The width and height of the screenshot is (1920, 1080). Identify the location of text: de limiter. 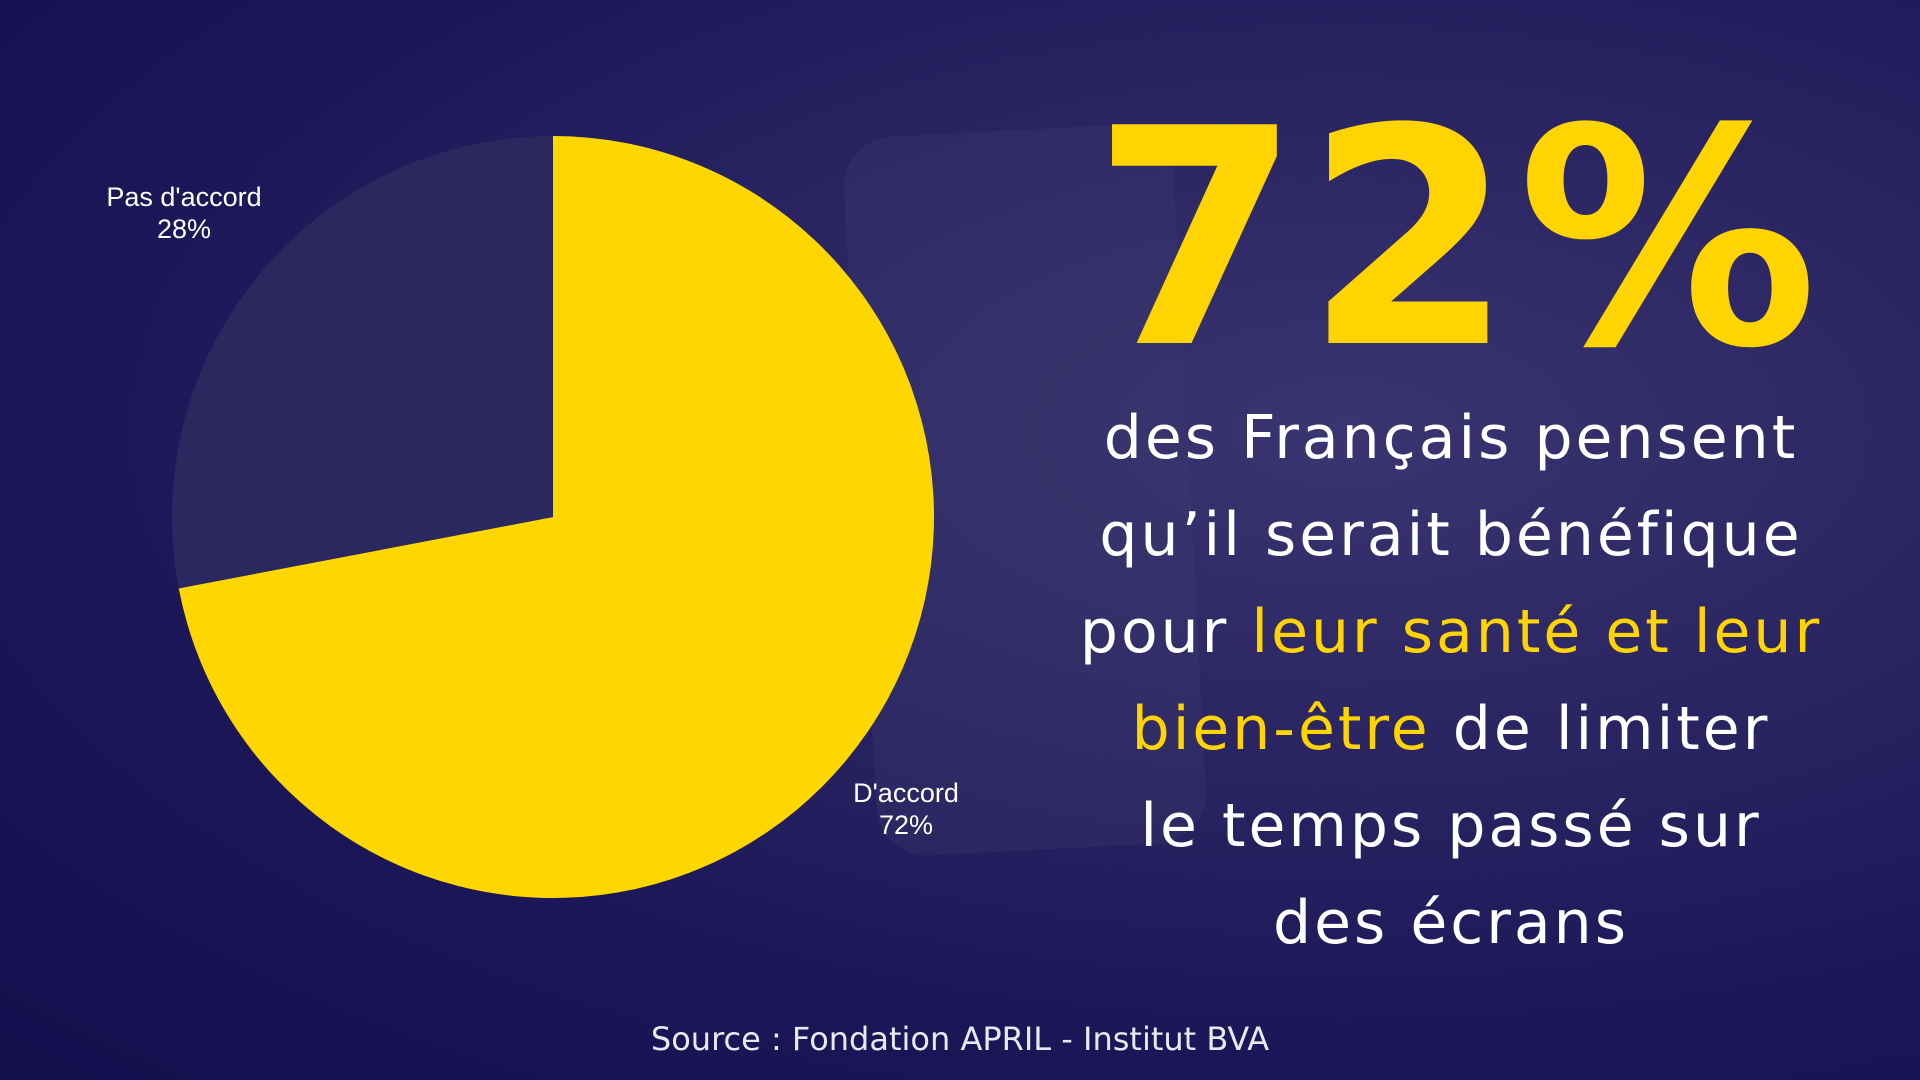
(1600, 729).